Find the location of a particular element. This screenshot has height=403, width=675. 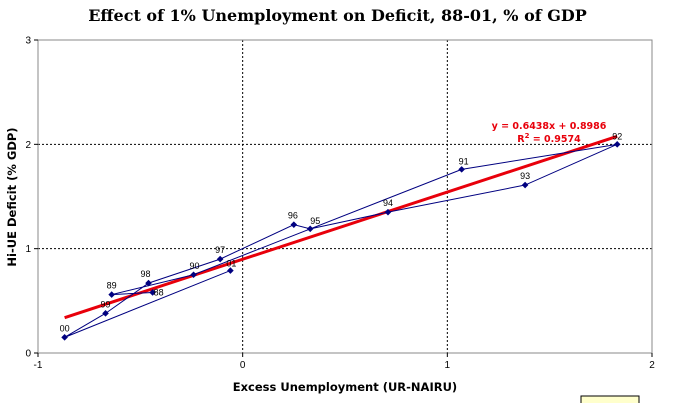

point-label: 94 is located at coordinates (388, 203).